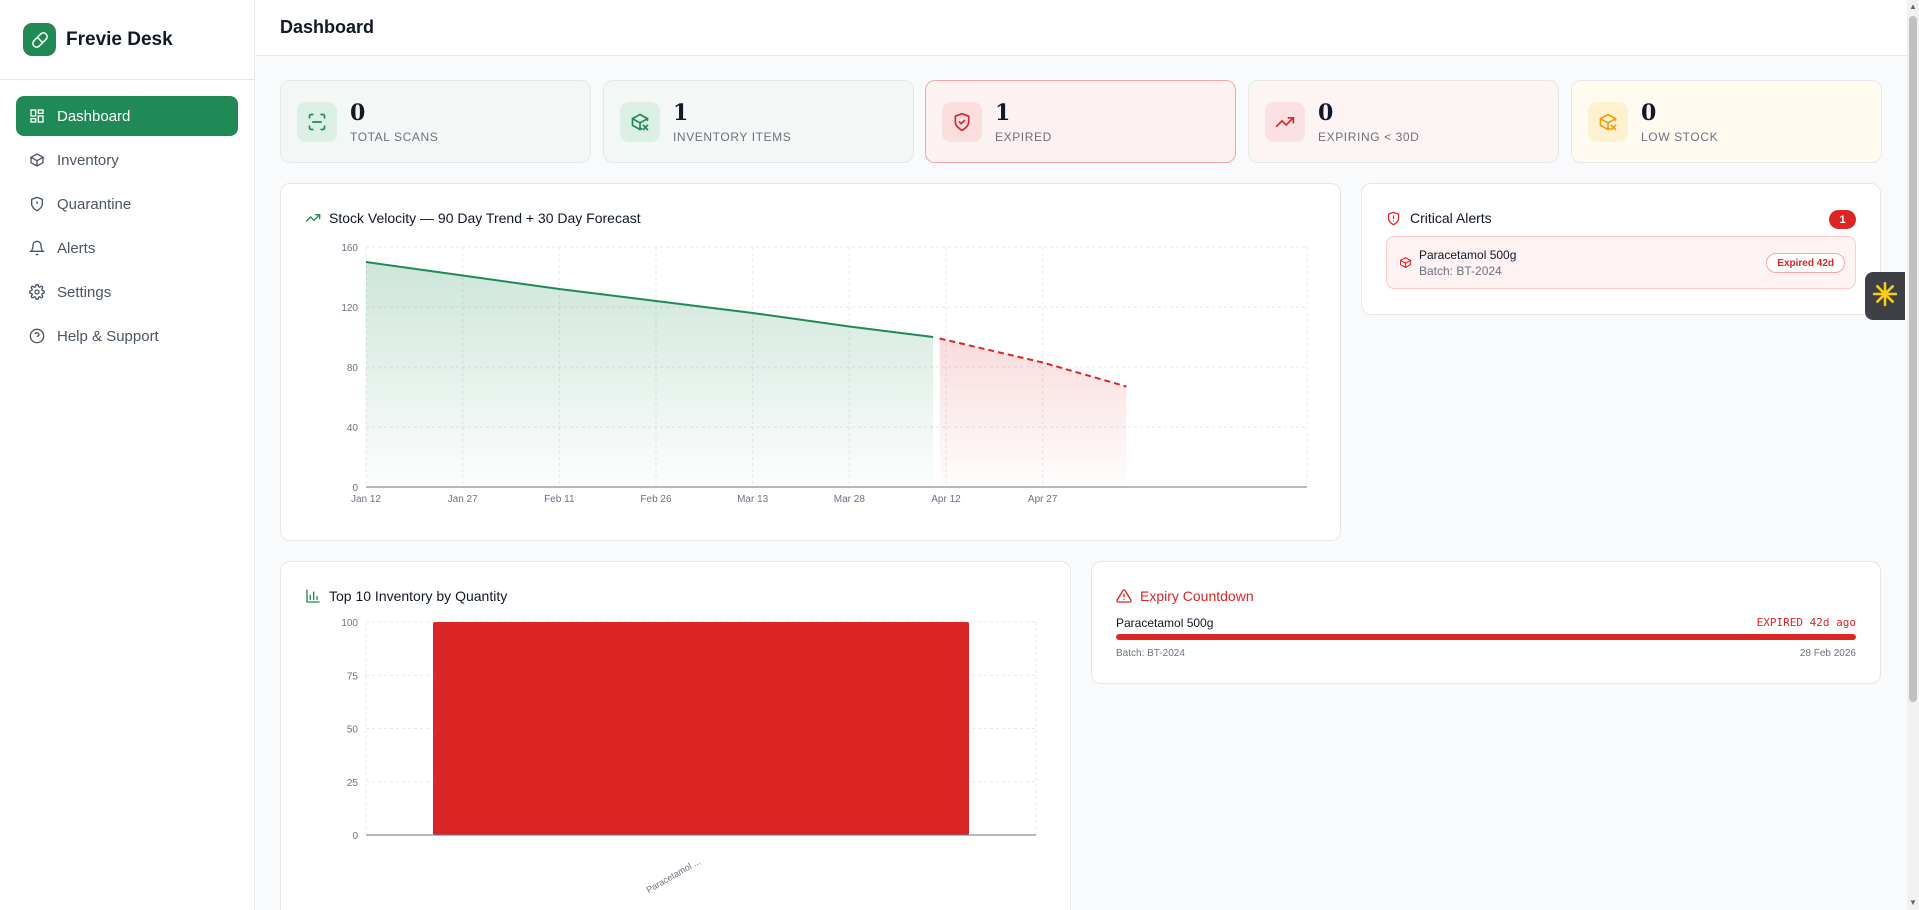 The height and width of the screenshot is (910, 1919). I want to click on warning-icon, so click(1124, 596).